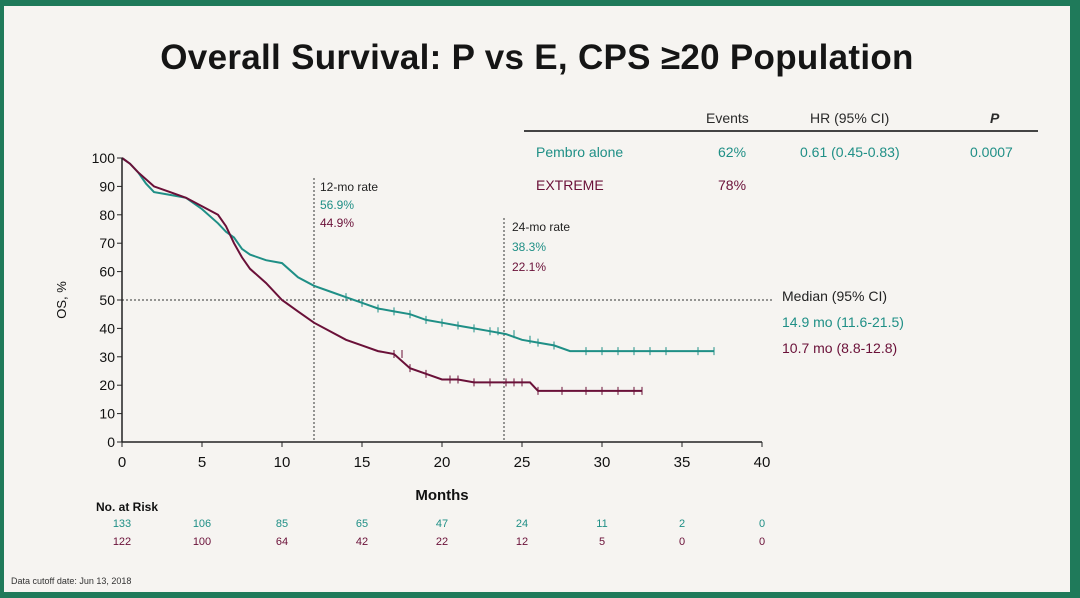  I want to click on risk-extreme-6: 5, so click(602, 542).